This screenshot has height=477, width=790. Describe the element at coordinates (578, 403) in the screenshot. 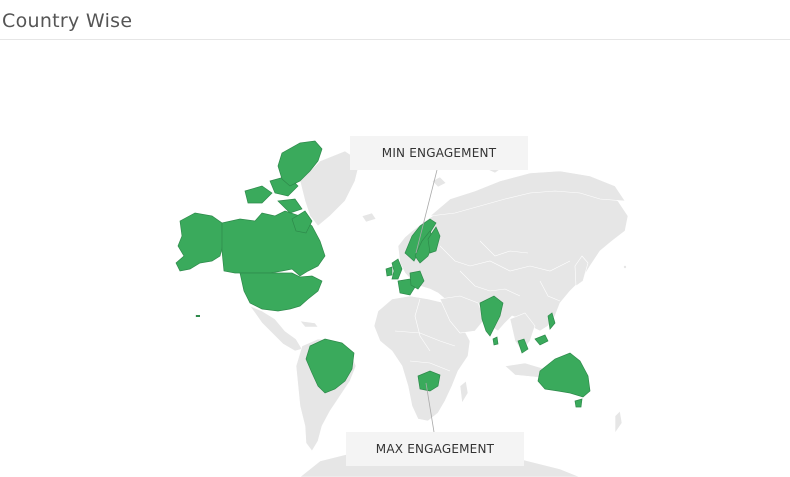

I see `country-tasmania` at that location.